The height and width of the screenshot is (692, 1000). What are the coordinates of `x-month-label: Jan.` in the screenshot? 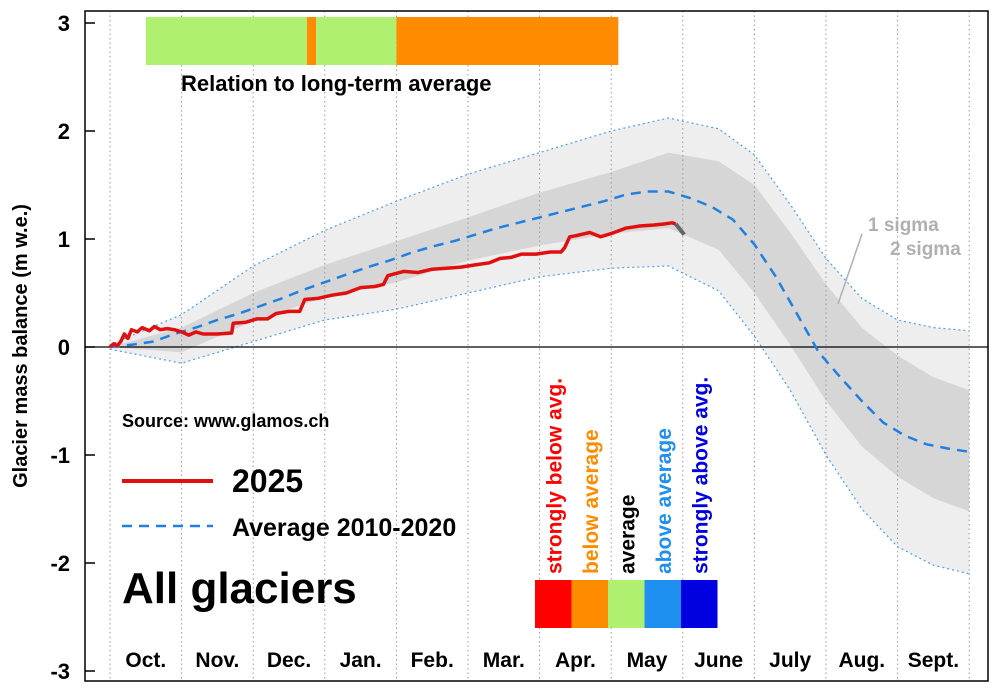 It's located at (361, 660).